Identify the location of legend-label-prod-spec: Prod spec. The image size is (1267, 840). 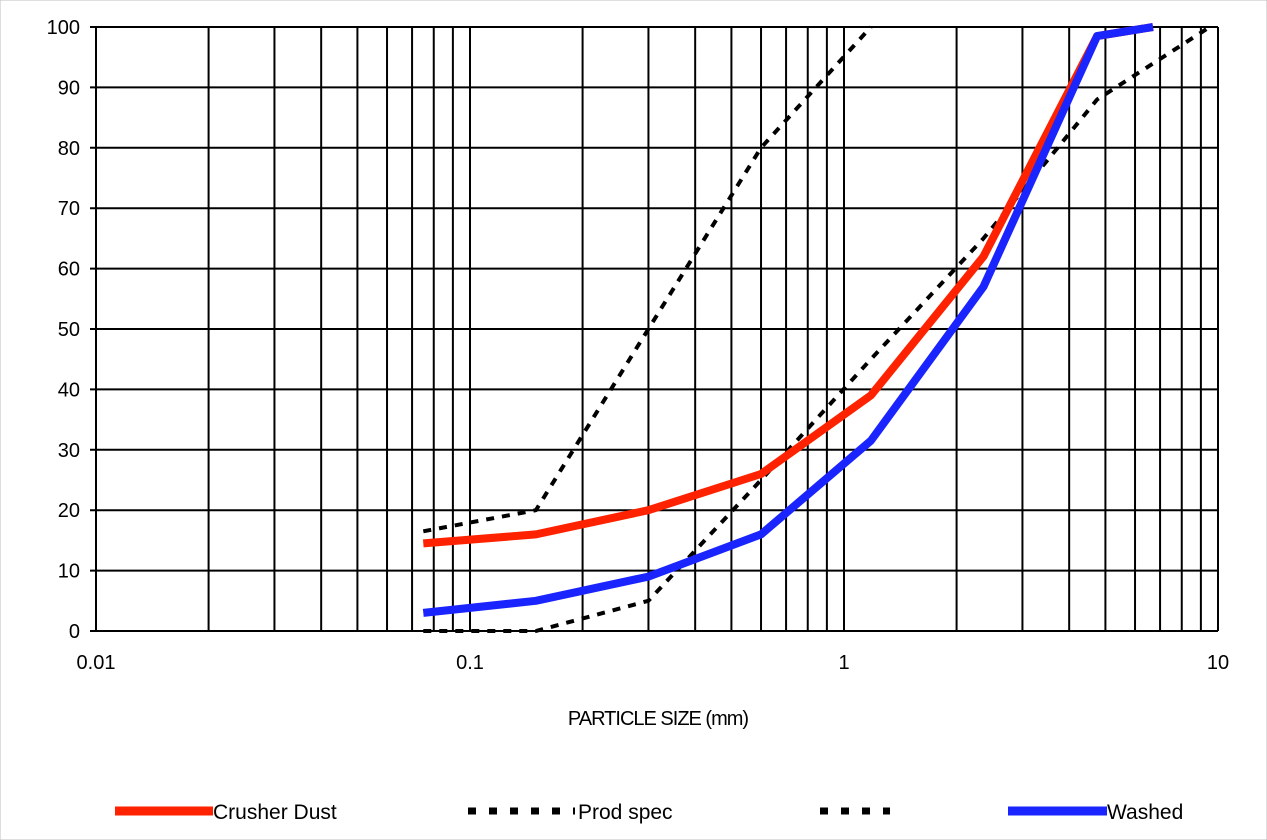
(625, 812).